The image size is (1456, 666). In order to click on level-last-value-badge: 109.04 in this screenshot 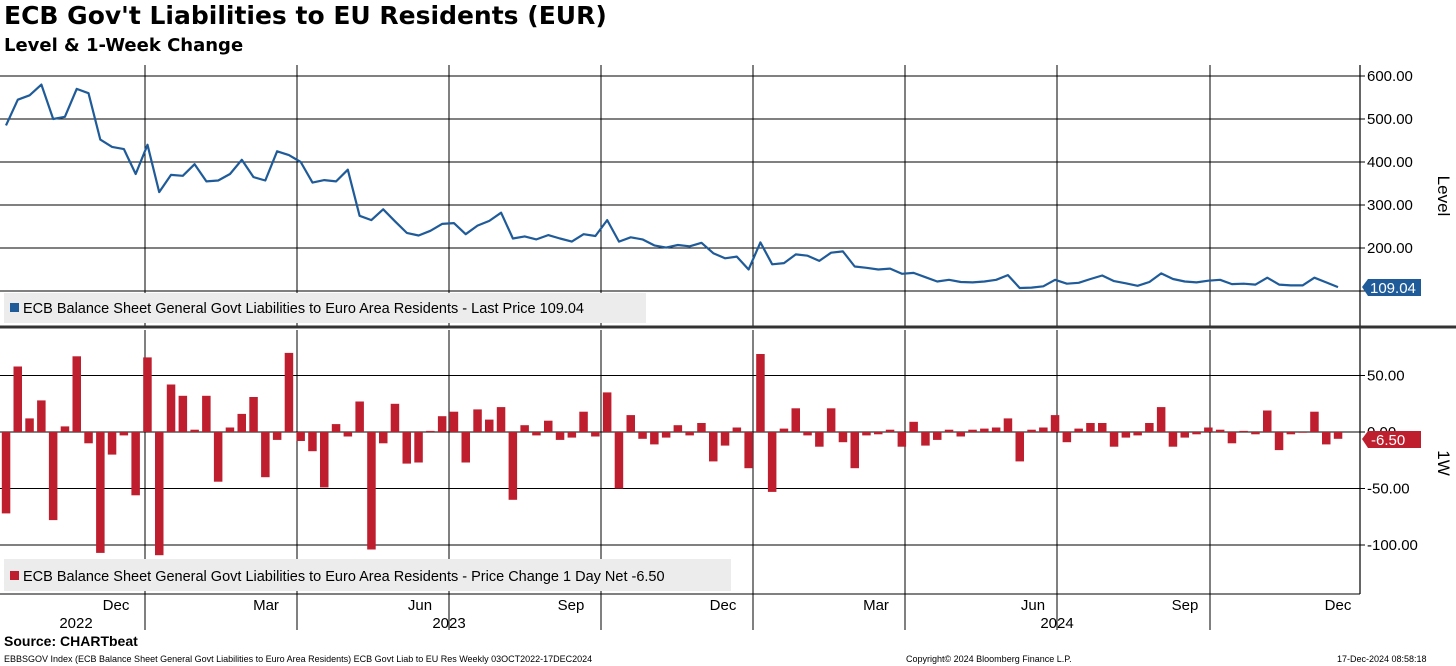, I will do `click(1391, 288)`.